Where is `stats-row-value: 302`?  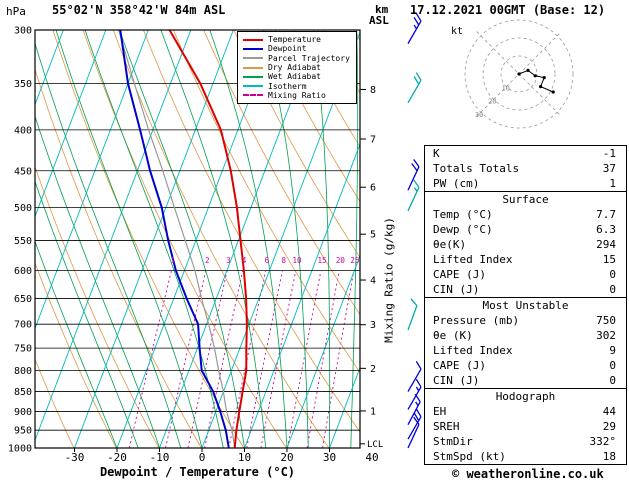
stats-row-value: 302 is located at coordinates (606, 335).